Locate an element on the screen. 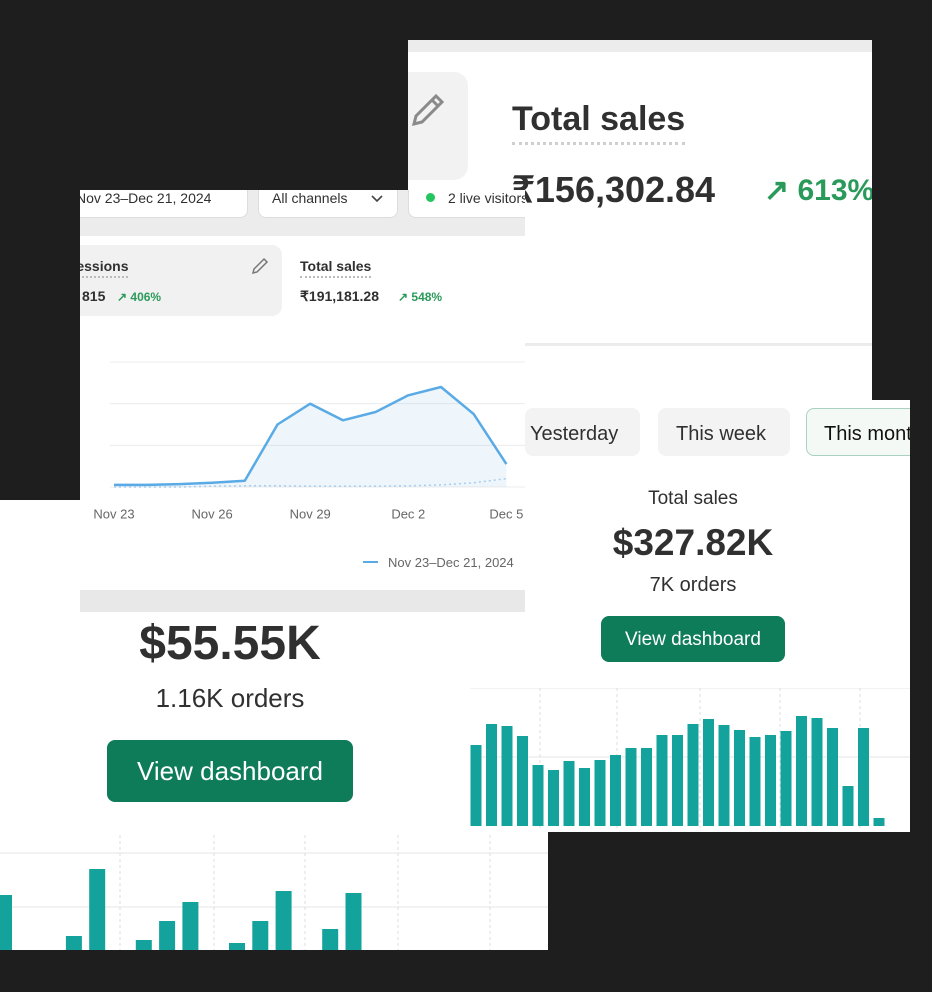 The image size is (932, 992). channels-label: All channels is located at coordinates (310, 198).